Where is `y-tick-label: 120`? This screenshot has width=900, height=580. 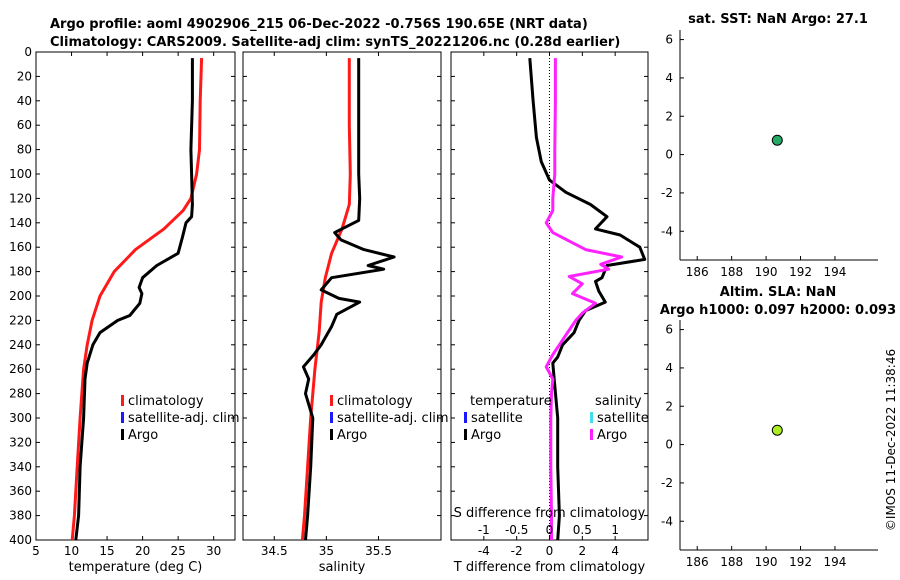
y-tick-label: 120 is located at coordinates (20, 198).